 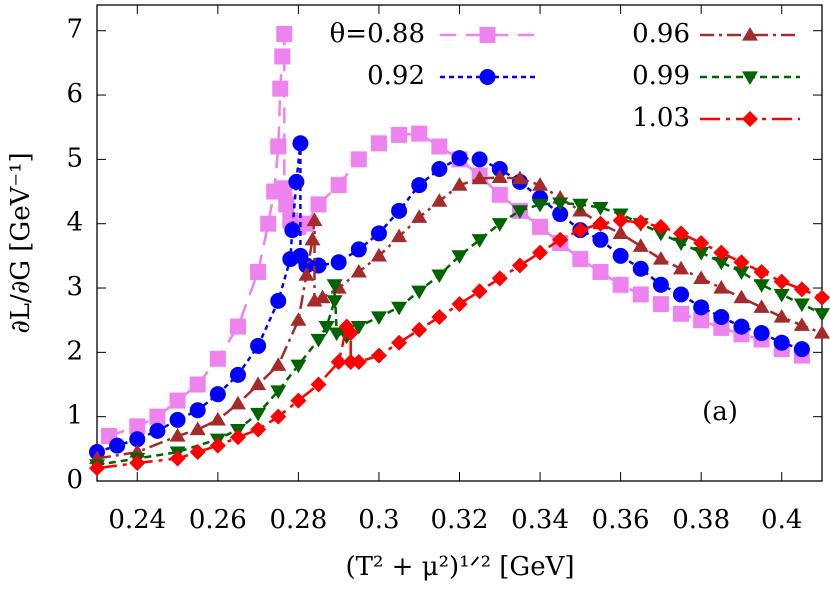 What do you see at coordinates (74, 351) in the screenshot?
I see `y-tick-label: 2` at bounding box center [74, 351].